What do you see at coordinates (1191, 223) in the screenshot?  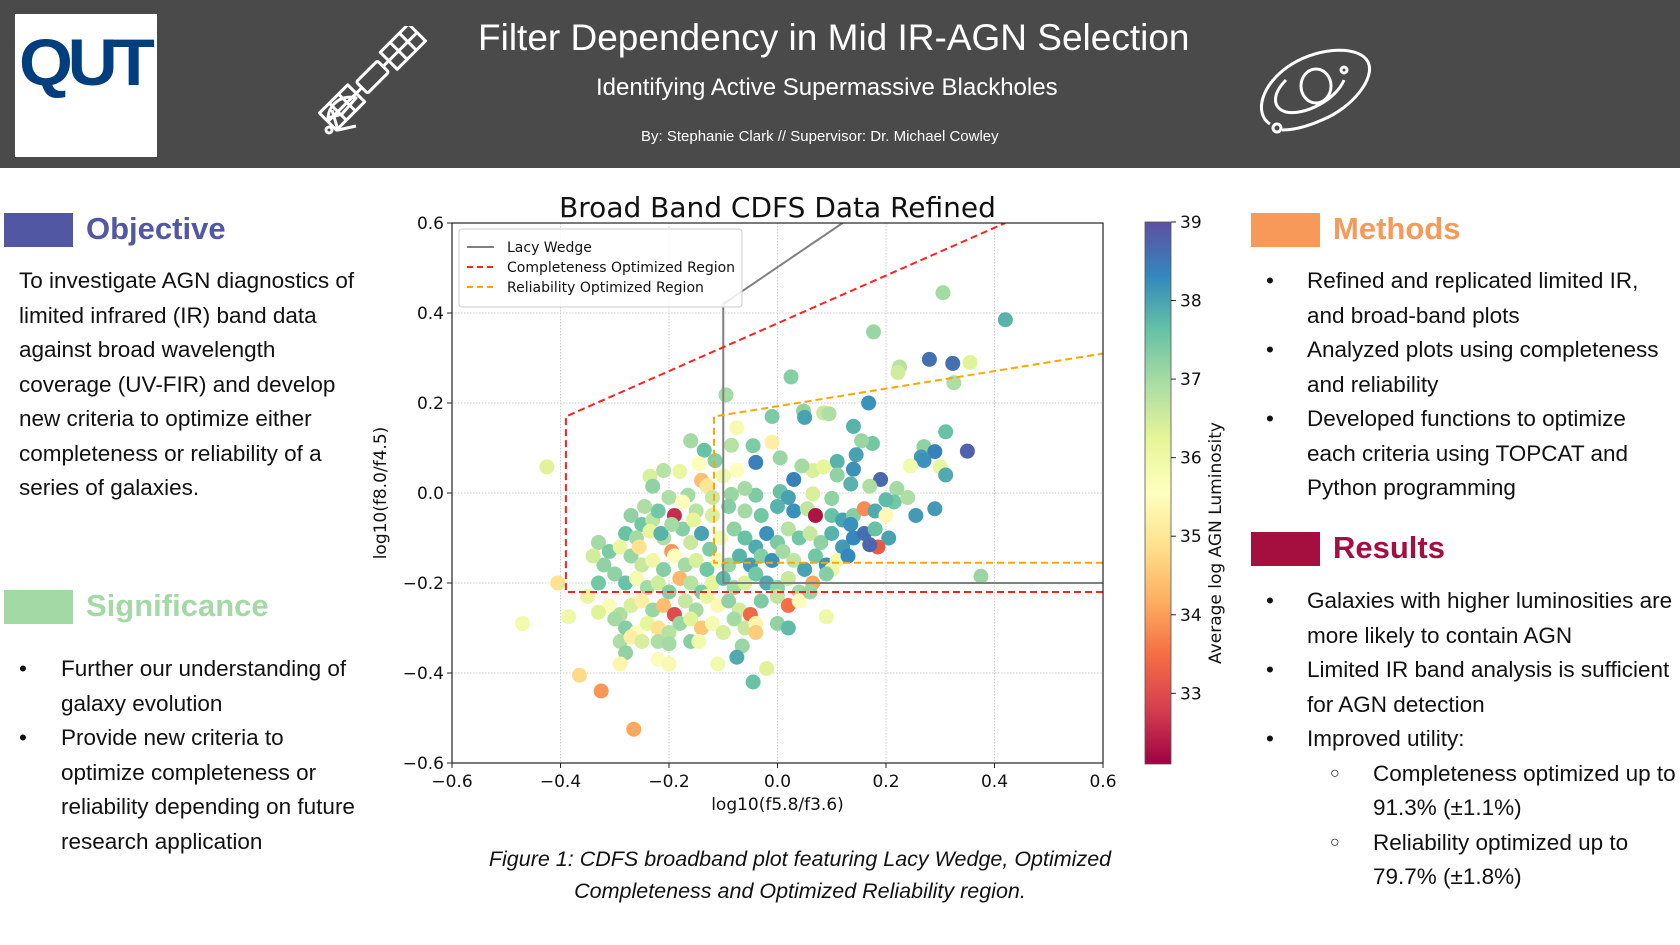 I see `colorbar-tick-label: 39` at bounding box center [1191, 223].